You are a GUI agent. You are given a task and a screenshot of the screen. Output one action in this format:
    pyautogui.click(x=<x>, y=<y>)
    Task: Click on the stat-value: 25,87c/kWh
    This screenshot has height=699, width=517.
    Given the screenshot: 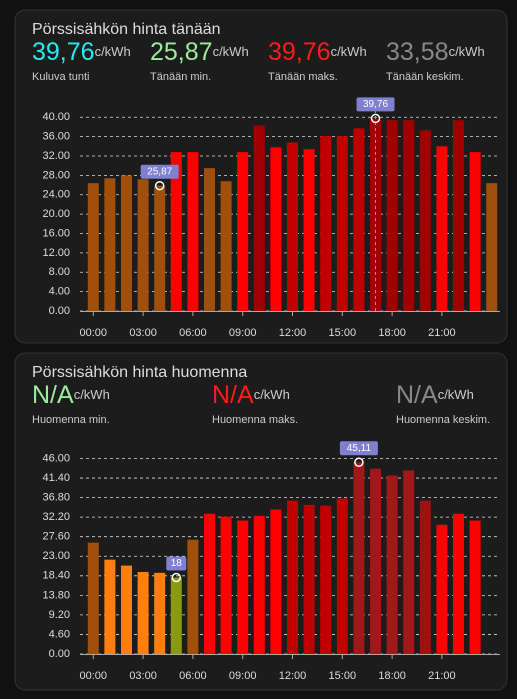 What is the action you would take?
    pyautogui.click(x=199, y=52)
    